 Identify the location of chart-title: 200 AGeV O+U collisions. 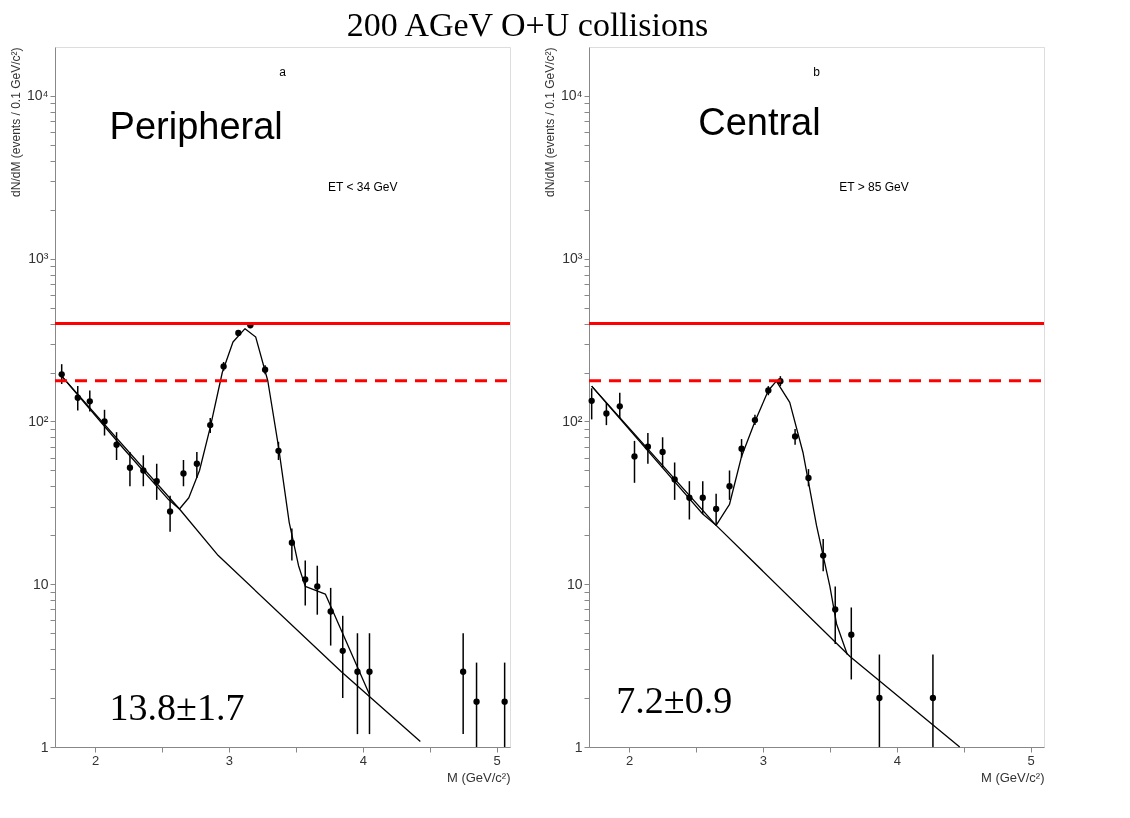
(527, 24).